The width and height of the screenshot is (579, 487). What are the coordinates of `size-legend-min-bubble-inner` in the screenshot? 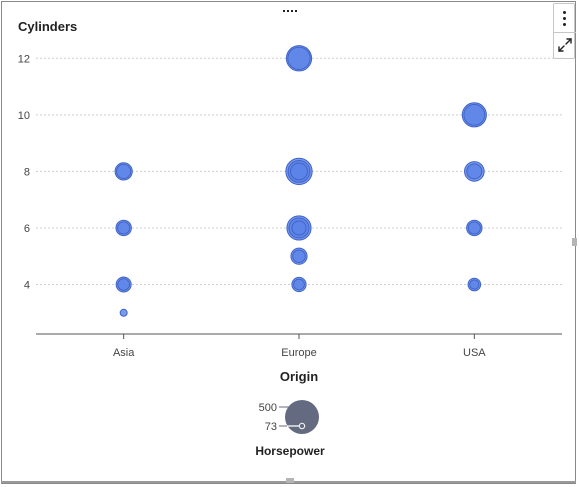 It's located at (302, 426).